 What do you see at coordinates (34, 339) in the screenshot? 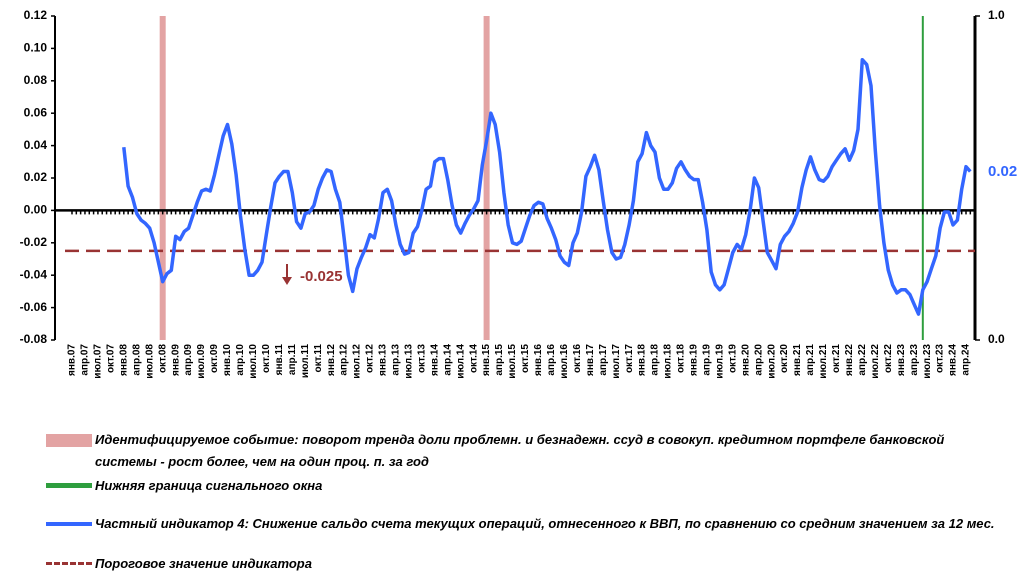
I see `y-tick-label: -0.08` at bounding box center [34, 339].